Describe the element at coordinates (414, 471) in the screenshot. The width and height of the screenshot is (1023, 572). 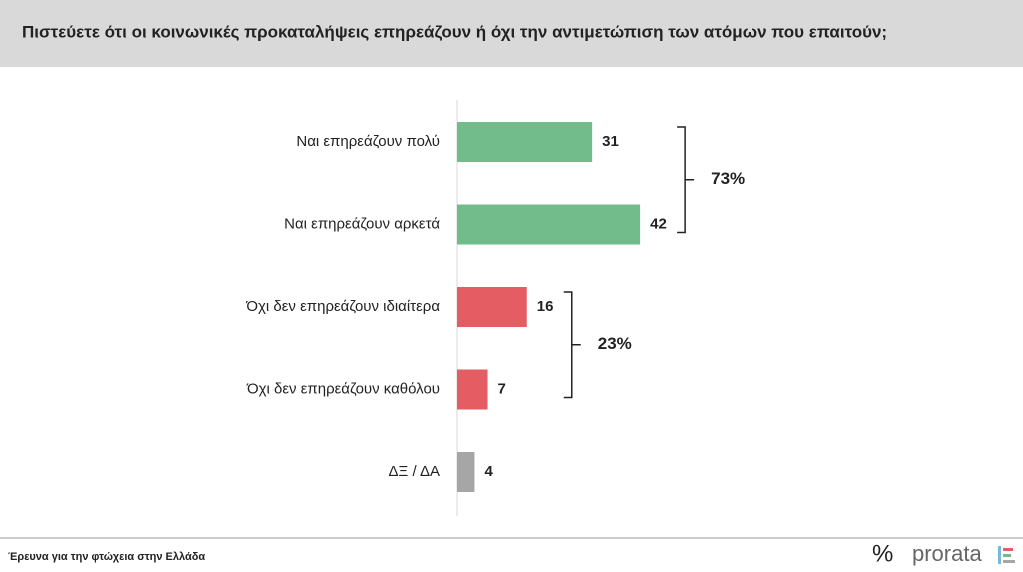
I see `category-label: ΔΞ / ΔΑ` at that location.